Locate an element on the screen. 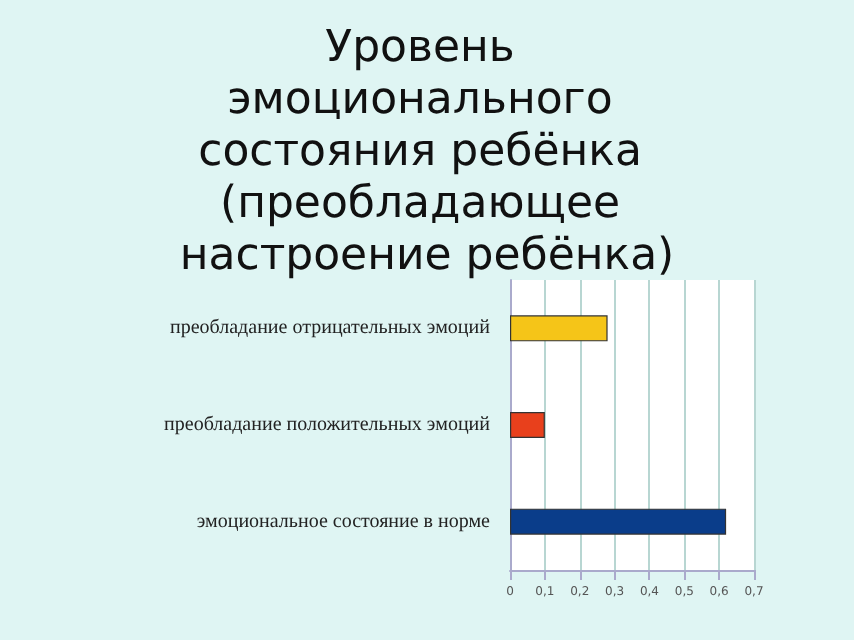  y-tick-label: преобладание положительных эмоций is located at coordinates (328, 425).